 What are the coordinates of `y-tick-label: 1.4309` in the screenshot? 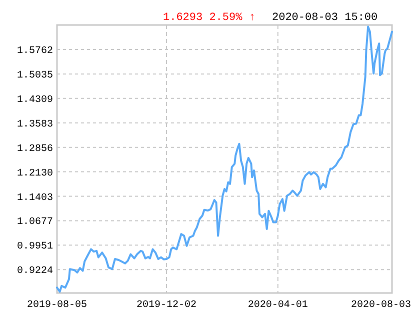 It's located at (34, 100).